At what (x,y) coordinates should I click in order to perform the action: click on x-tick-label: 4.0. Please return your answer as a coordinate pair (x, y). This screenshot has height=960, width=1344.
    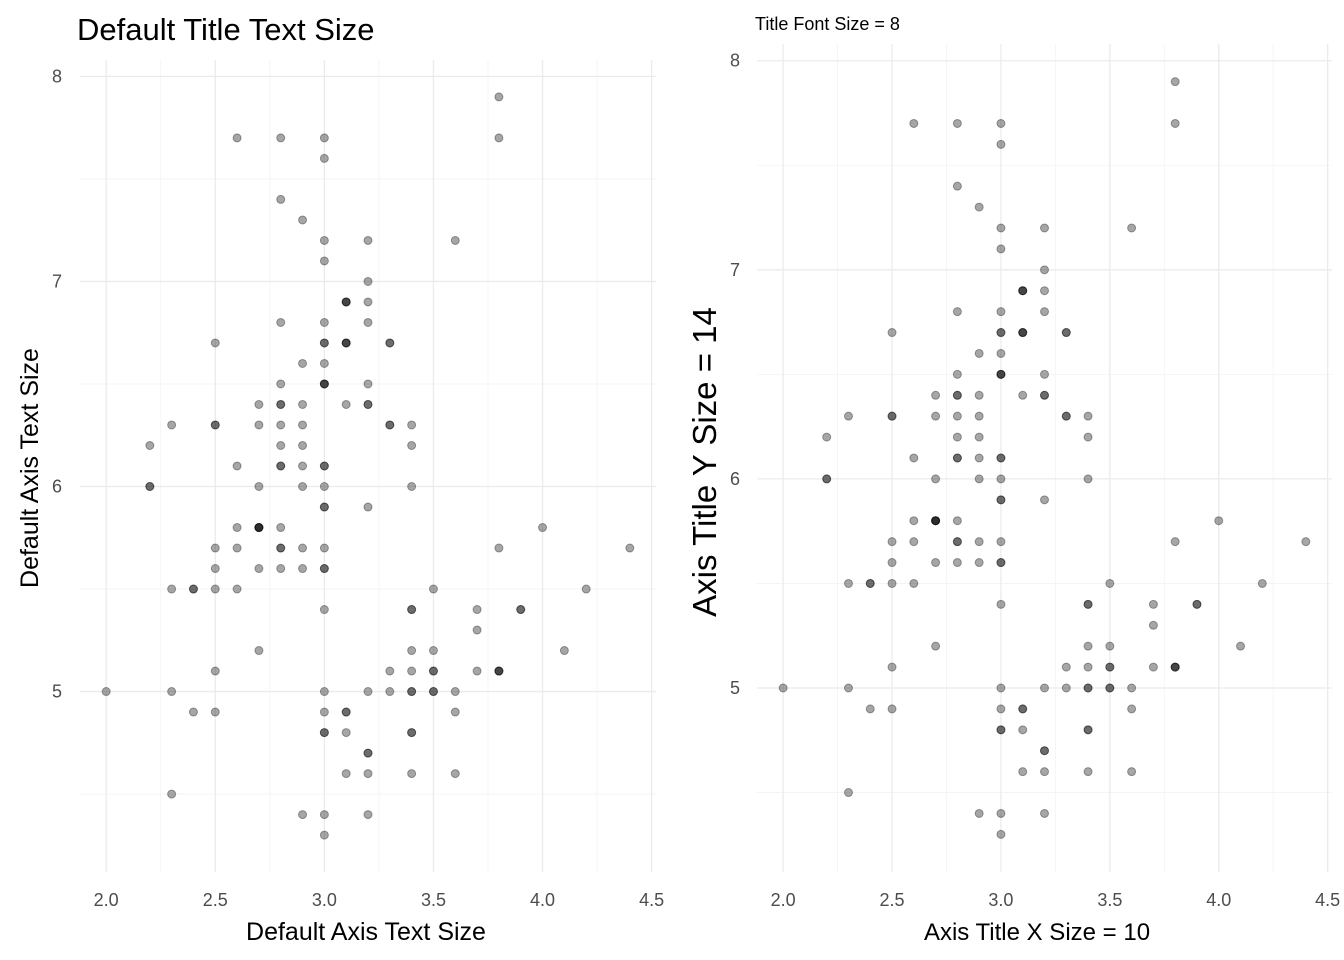
    Looking at the image, I should click on (1218, 900).